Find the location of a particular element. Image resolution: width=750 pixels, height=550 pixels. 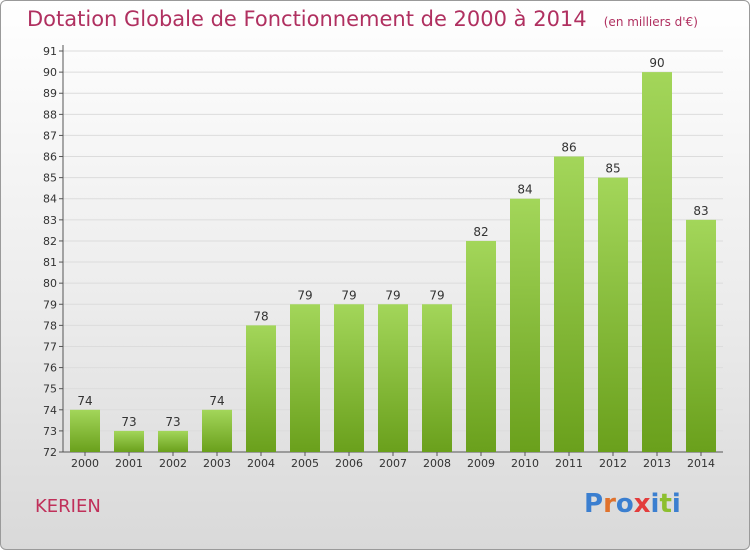

y-tick-label: 72 is located at coordinates (50, 452).